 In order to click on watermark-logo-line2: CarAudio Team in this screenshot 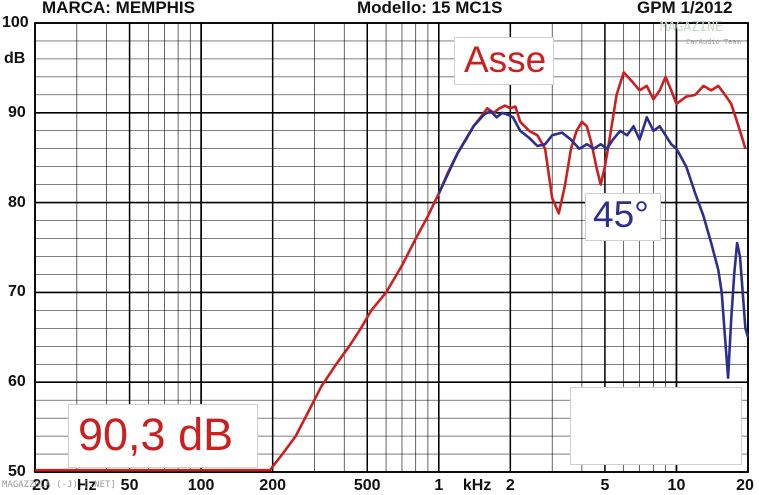, I will do `click(713, 42)`.